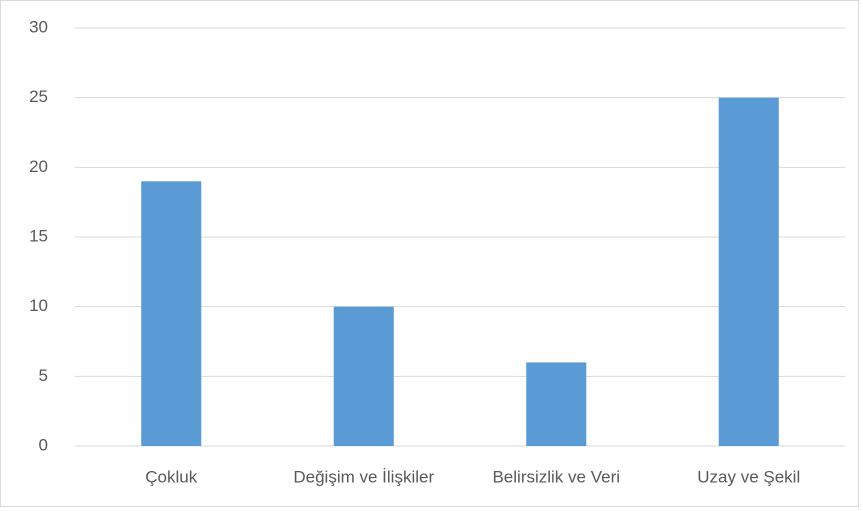 The width and height of the screenshot is (863, 511). Describe the element at coordinates (38, 235) in the screenshot. I see `y-tick-label: 15` at that location.